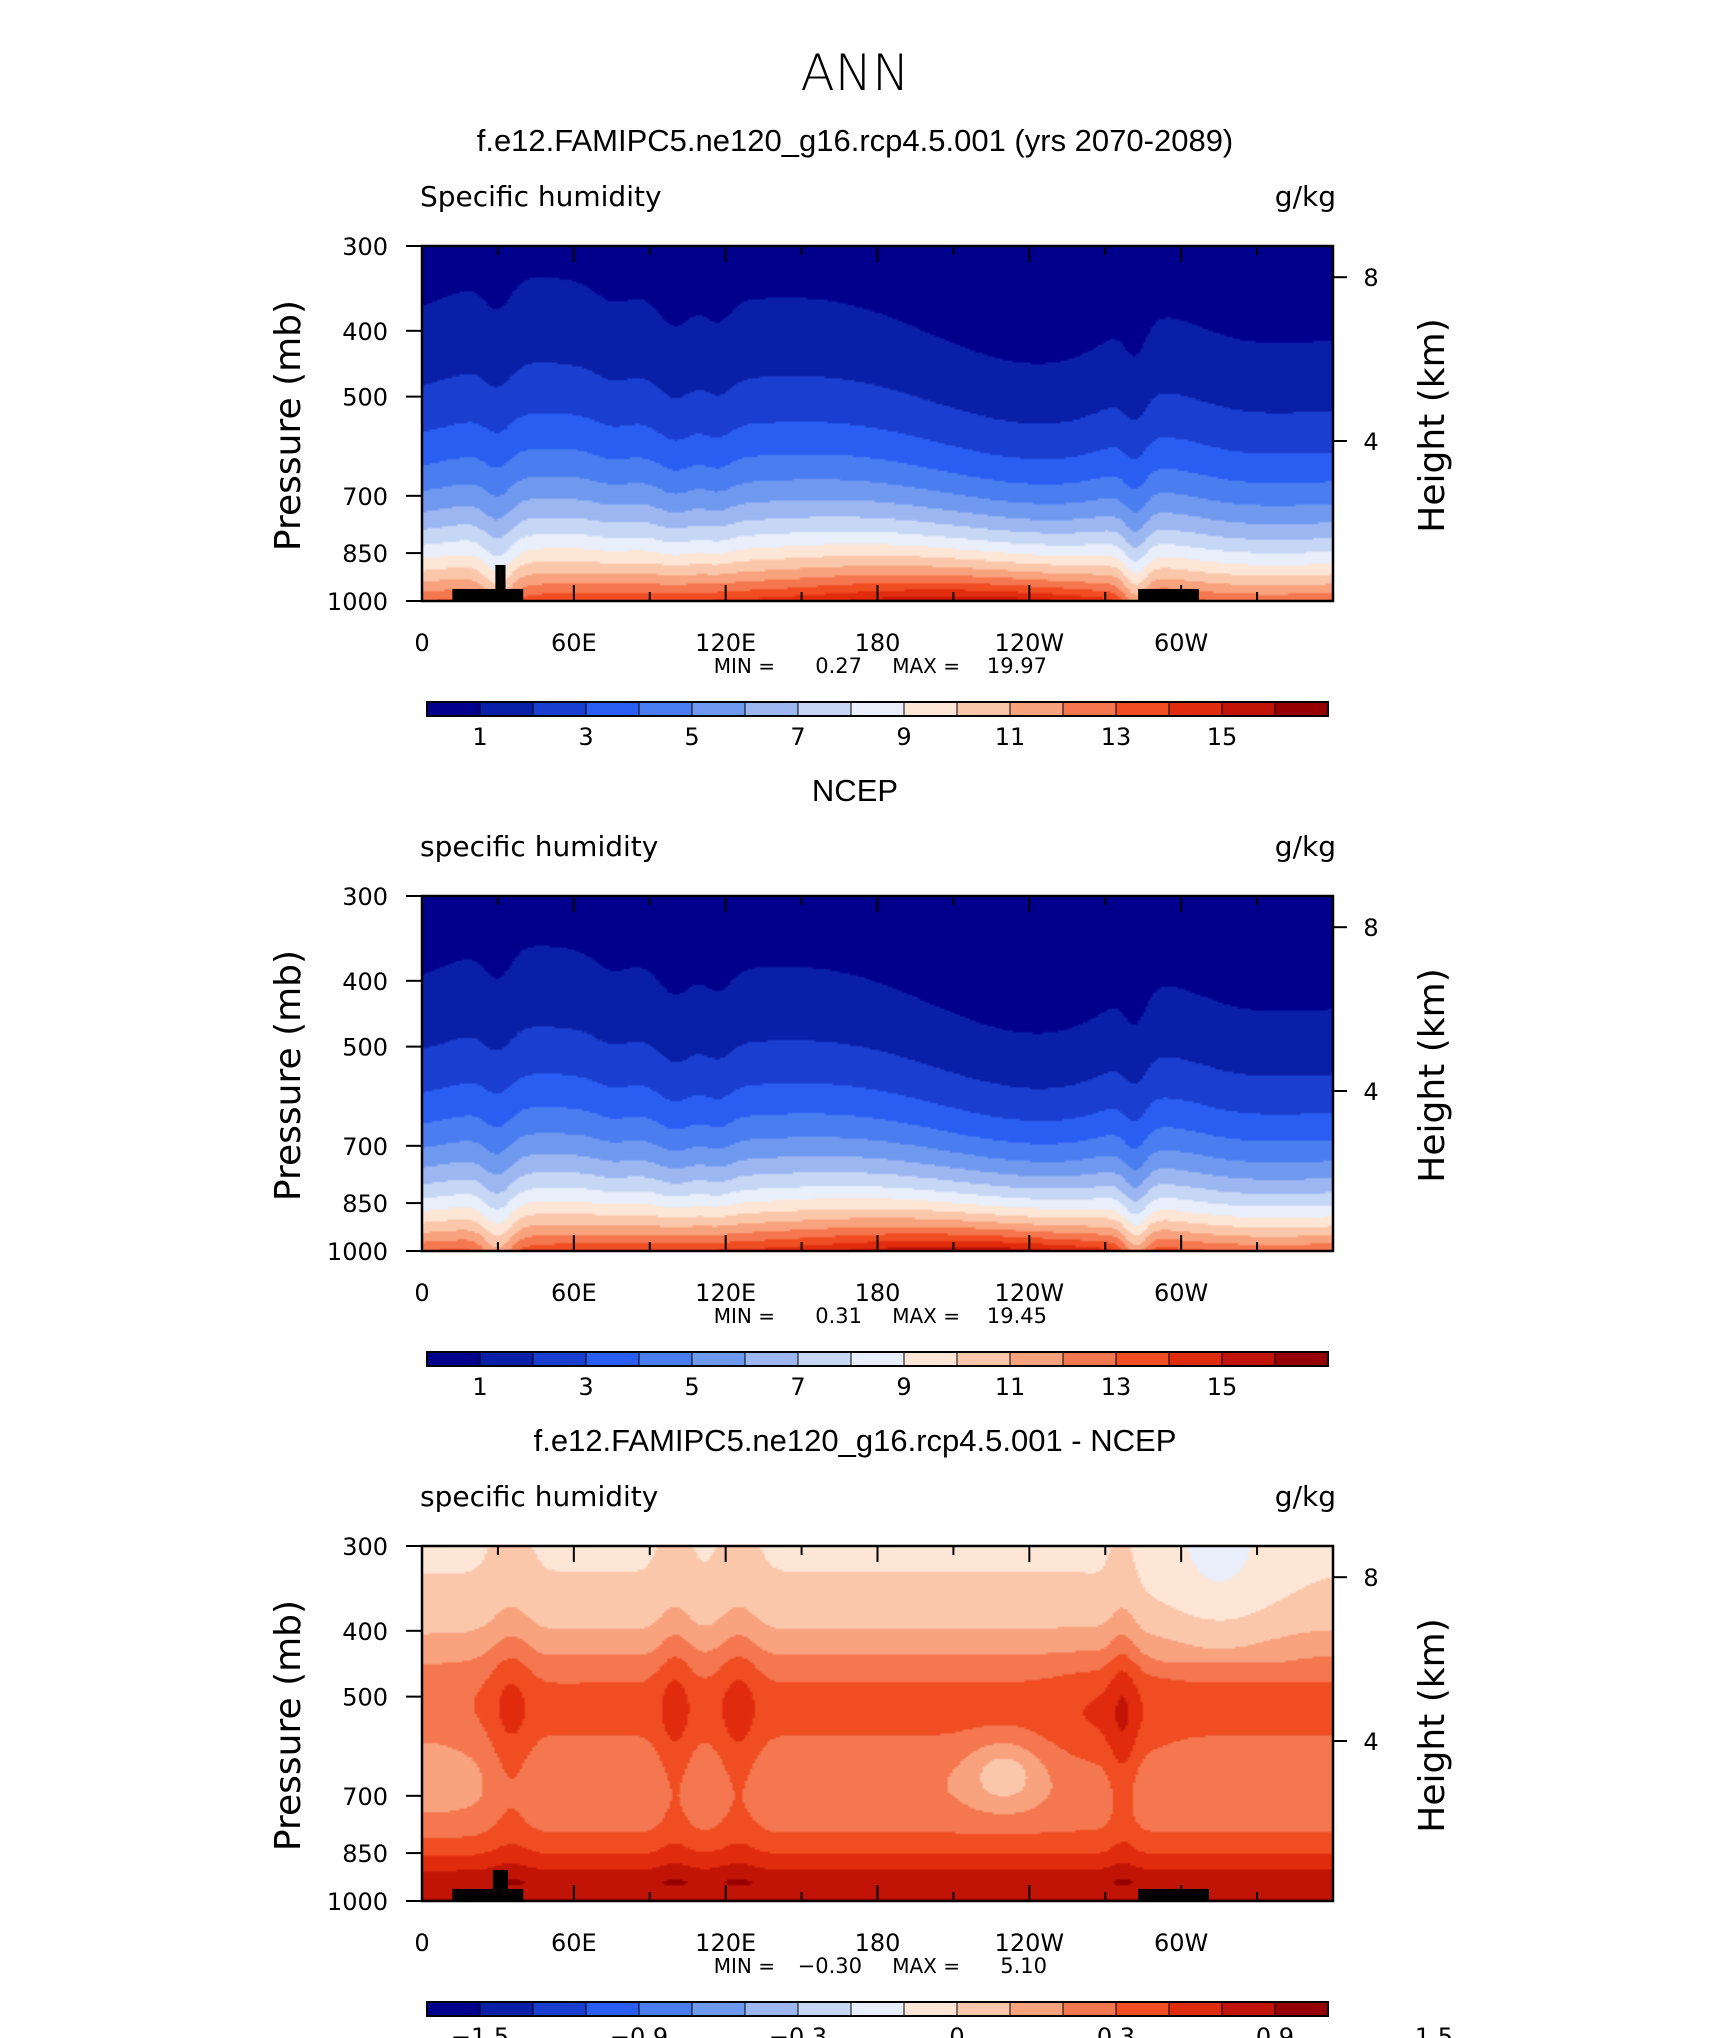  Describe the element at coordinates (357, 1252) in the screenshot. I see `y-tick-label: 1000` at that location.